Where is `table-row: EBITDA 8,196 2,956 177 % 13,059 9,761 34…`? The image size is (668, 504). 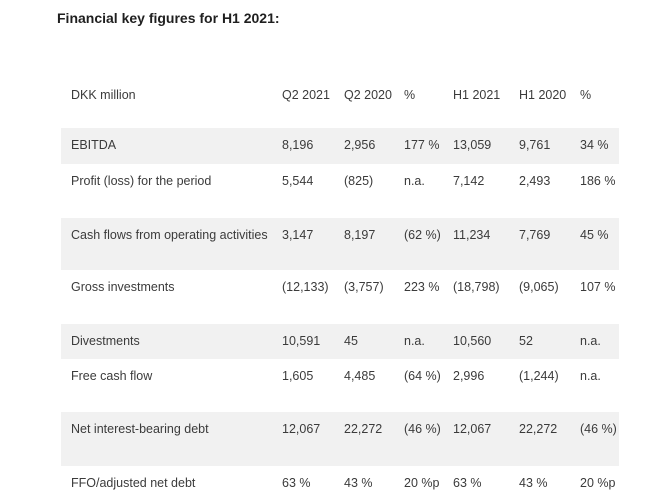 table-row: EBITDA 8,196 2,956 177 % 13,059 9,761 34… is located at coordinates (340, 146).